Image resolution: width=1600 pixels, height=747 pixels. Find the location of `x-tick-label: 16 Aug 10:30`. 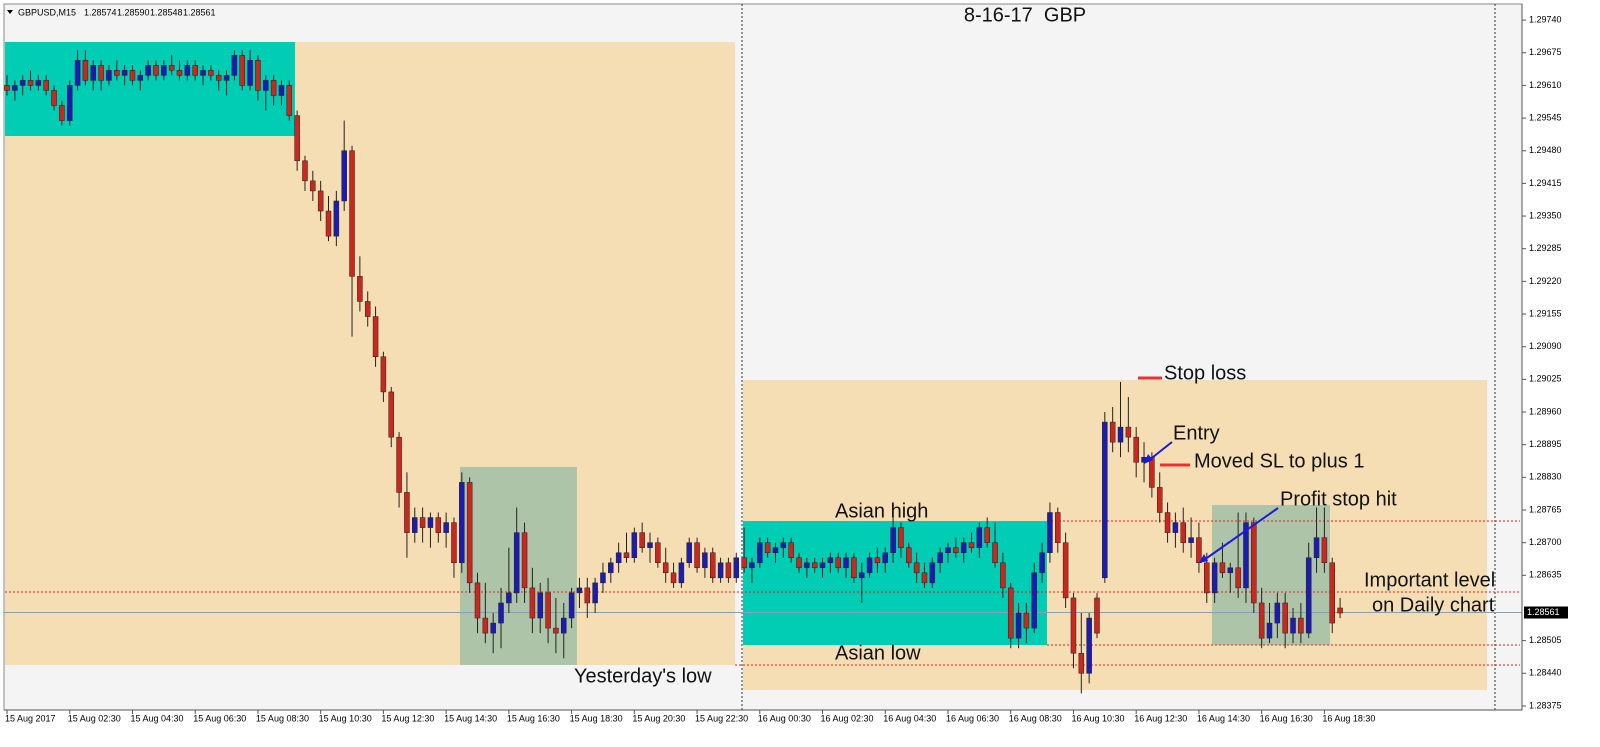

x-tick-label: 16 Aug 10:30 is located at coordinates (1097, 718).